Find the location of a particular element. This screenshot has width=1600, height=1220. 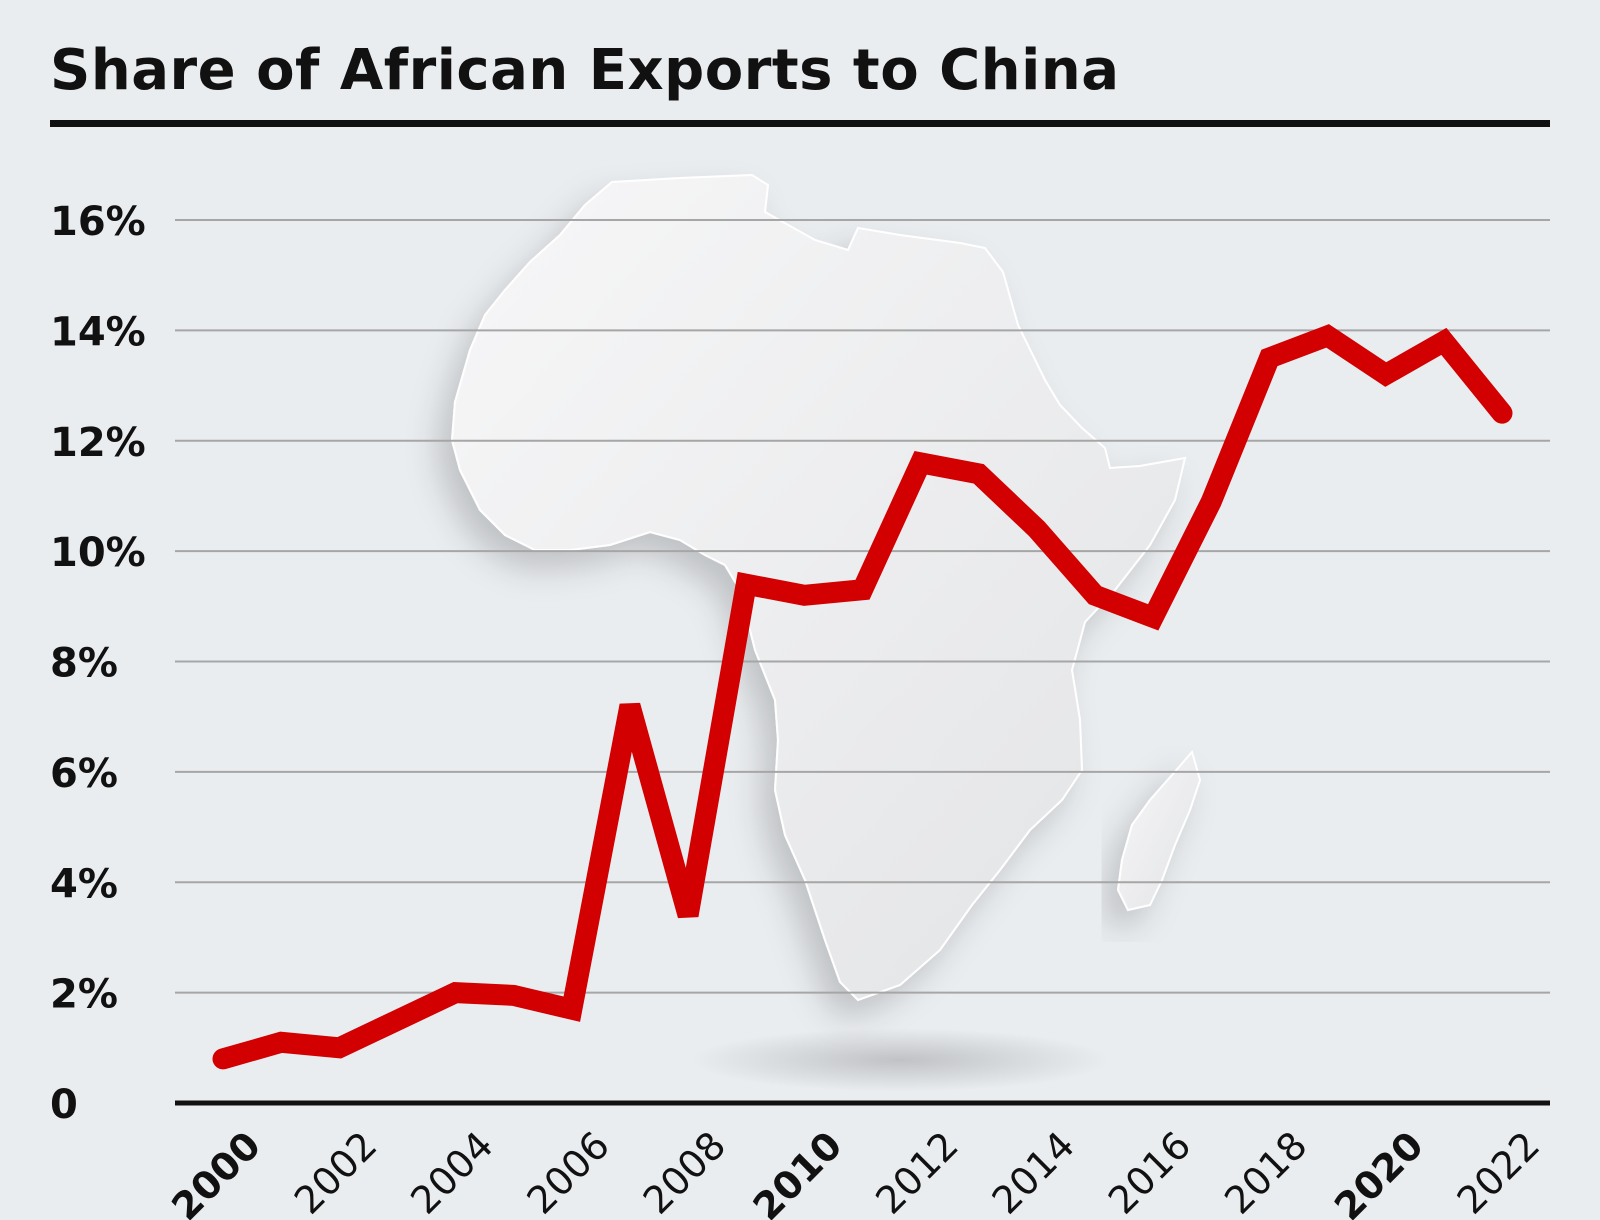

y-axis-tick-labels: 0 2% 4% 6% 8% 10% 12% 14% 16% is located at coordinates (98, 663).